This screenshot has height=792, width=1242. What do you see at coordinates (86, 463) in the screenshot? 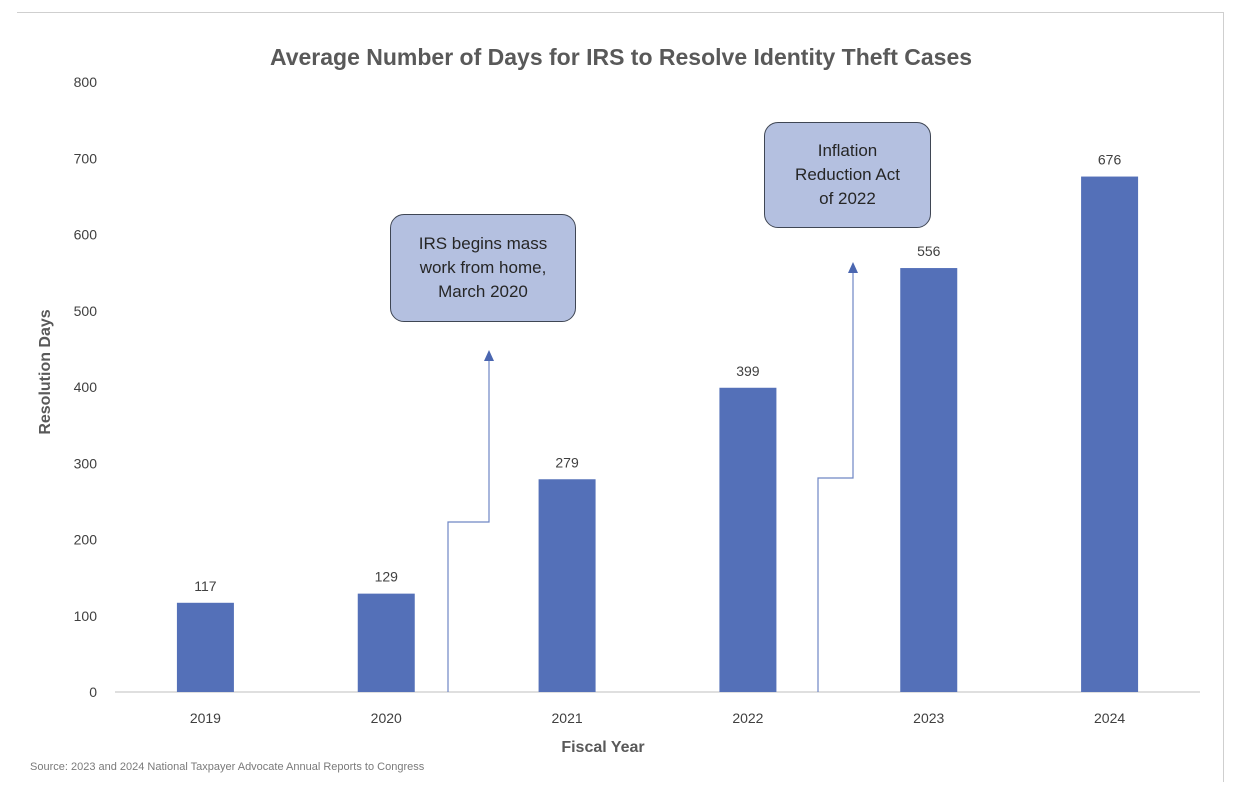
I see `y-tick-label: 300` at bounding box center [86, 463].